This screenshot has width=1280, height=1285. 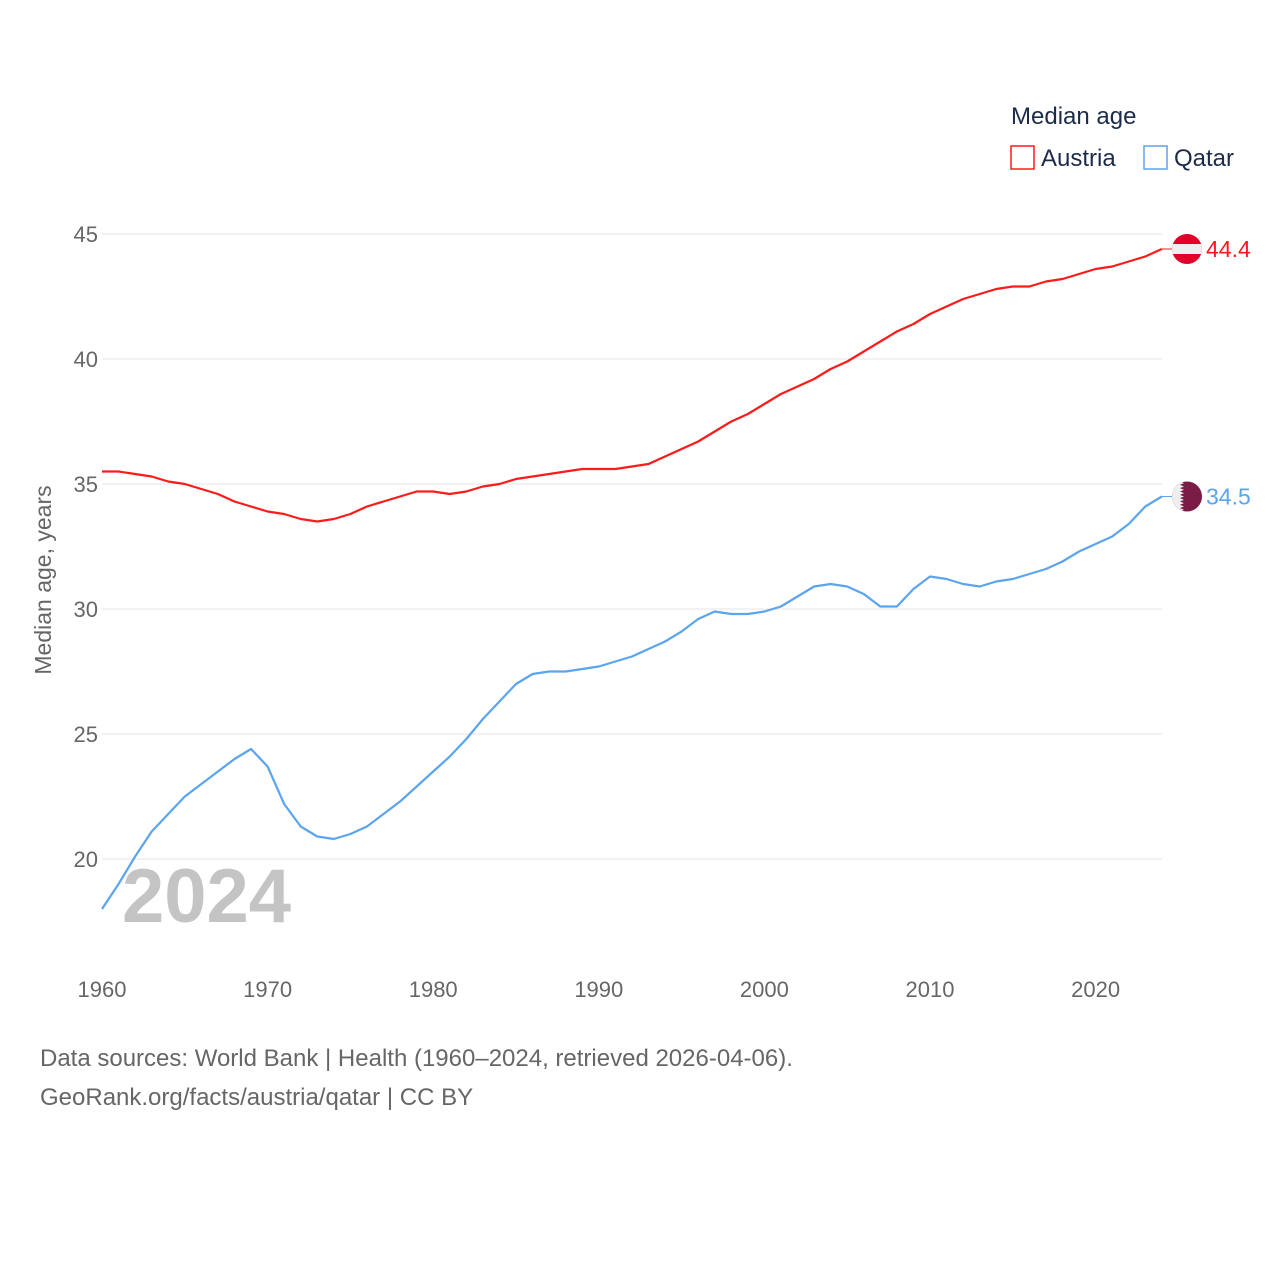 I want to click on y-tick-label: 20, so click(x=86, y=859).